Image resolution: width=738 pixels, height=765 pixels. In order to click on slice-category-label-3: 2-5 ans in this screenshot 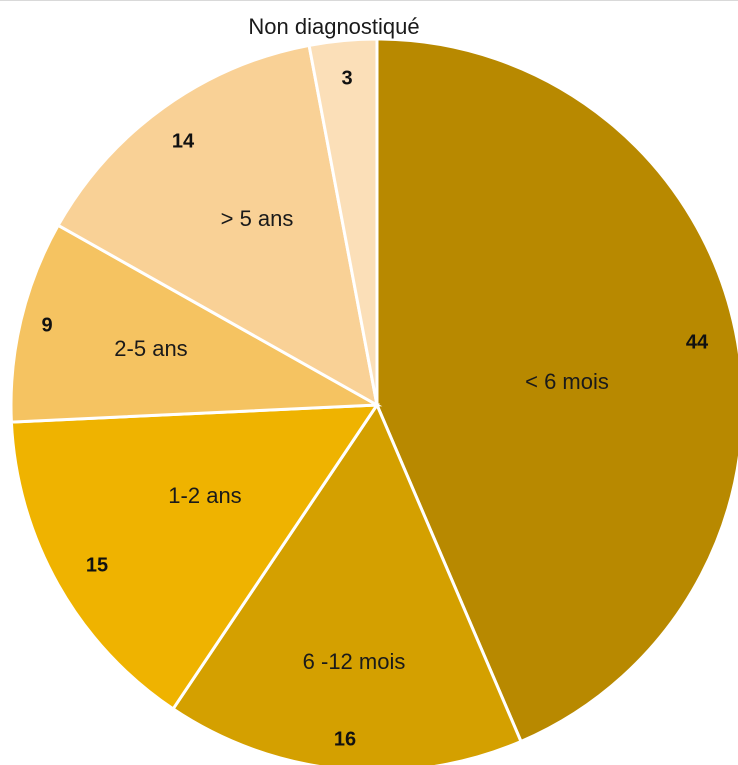, I will do `click(150, 348)`.